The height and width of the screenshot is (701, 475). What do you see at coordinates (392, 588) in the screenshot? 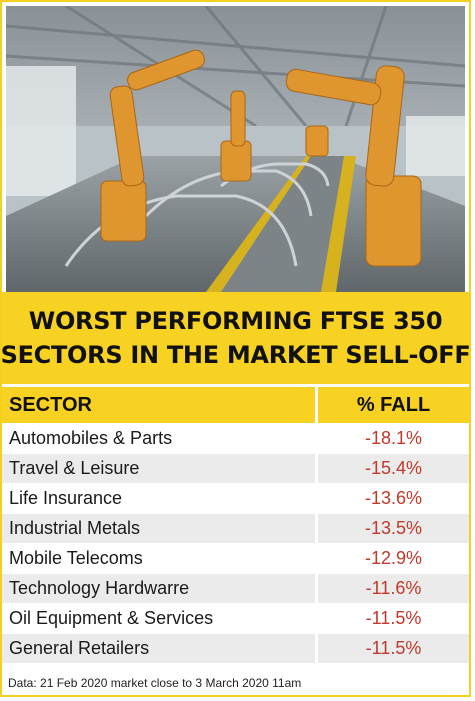
I see `sector-fall-value: -11.6%` at bounding box center [392, 588].